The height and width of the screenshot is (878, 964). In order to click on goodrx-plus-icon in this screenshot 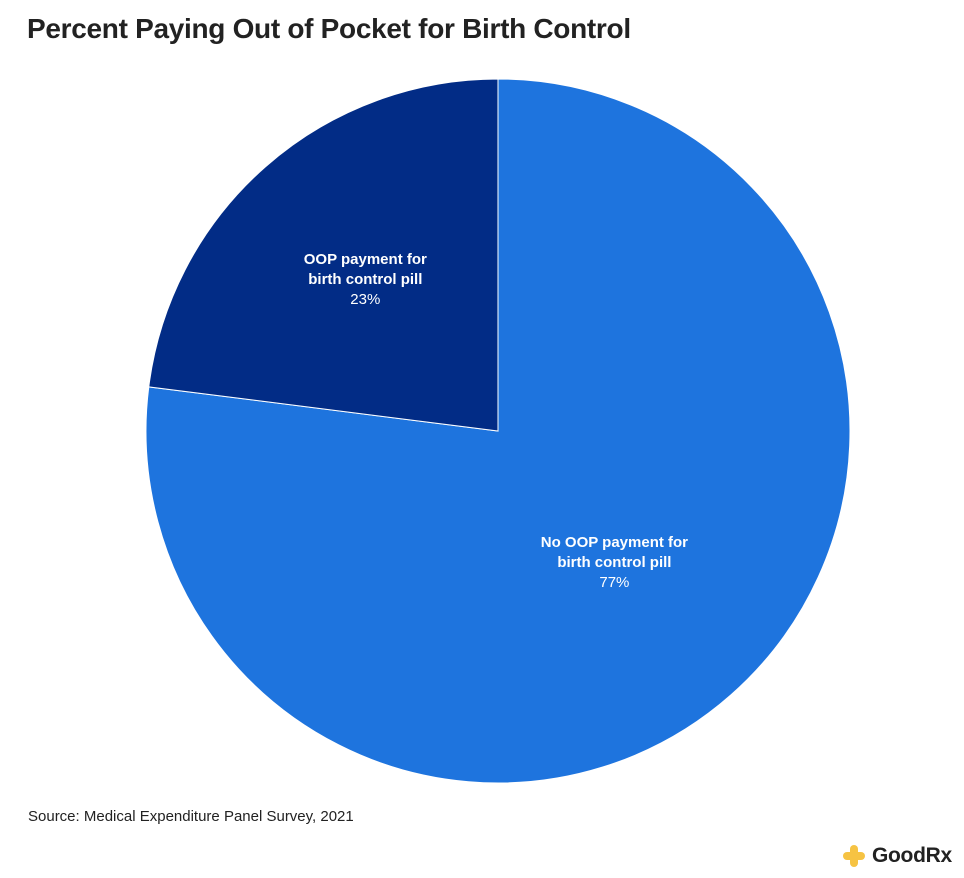, I will do `click(854, 856)`.